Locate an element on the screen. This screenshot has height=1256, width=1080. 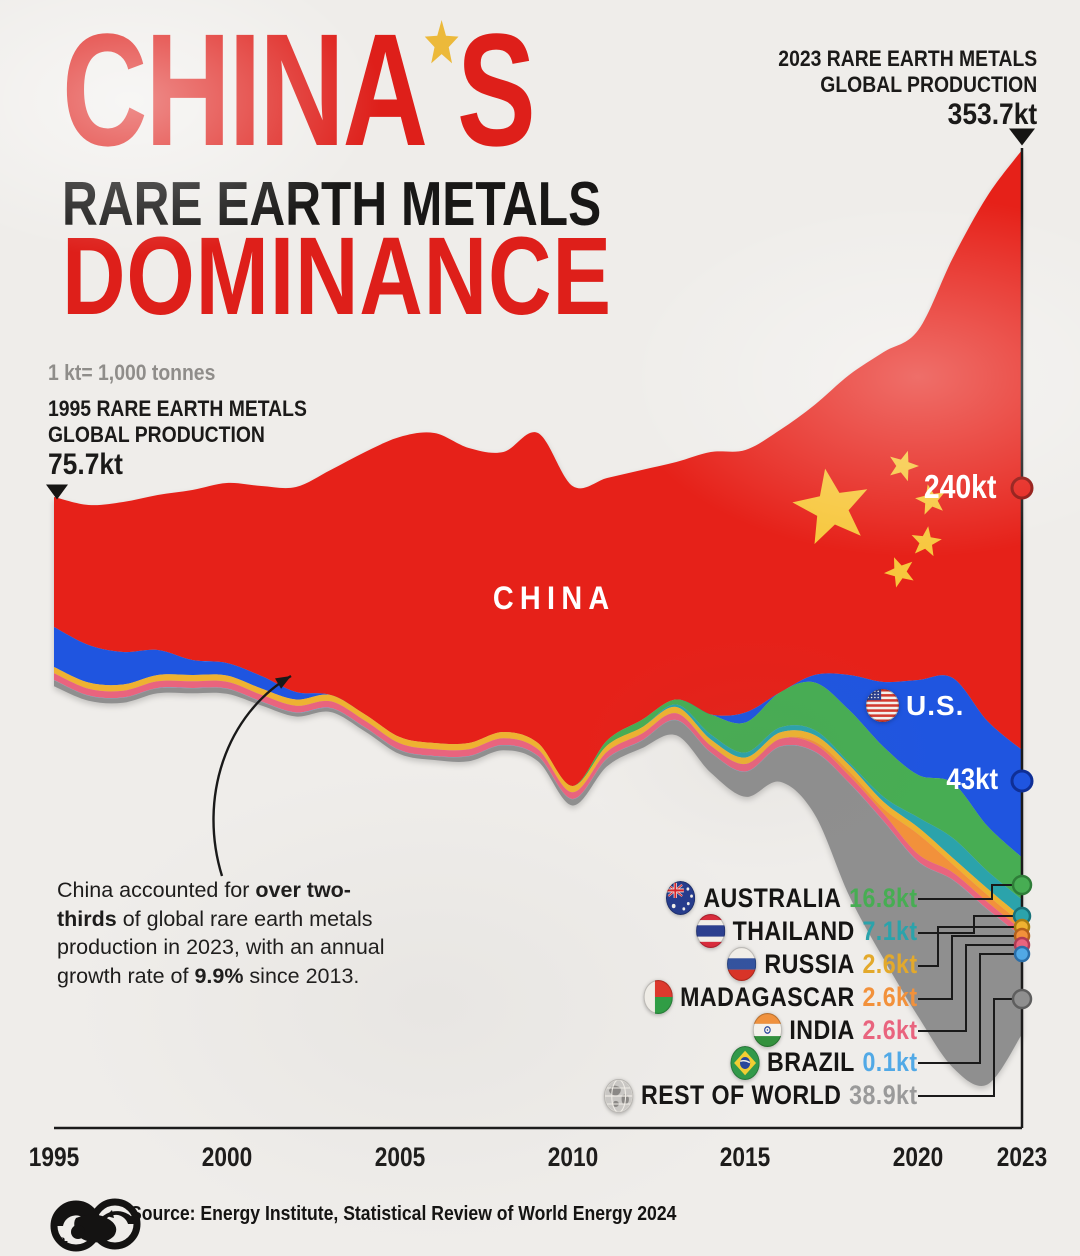
legend-country-label: RUSSIA is located at coordinates (810, 963).